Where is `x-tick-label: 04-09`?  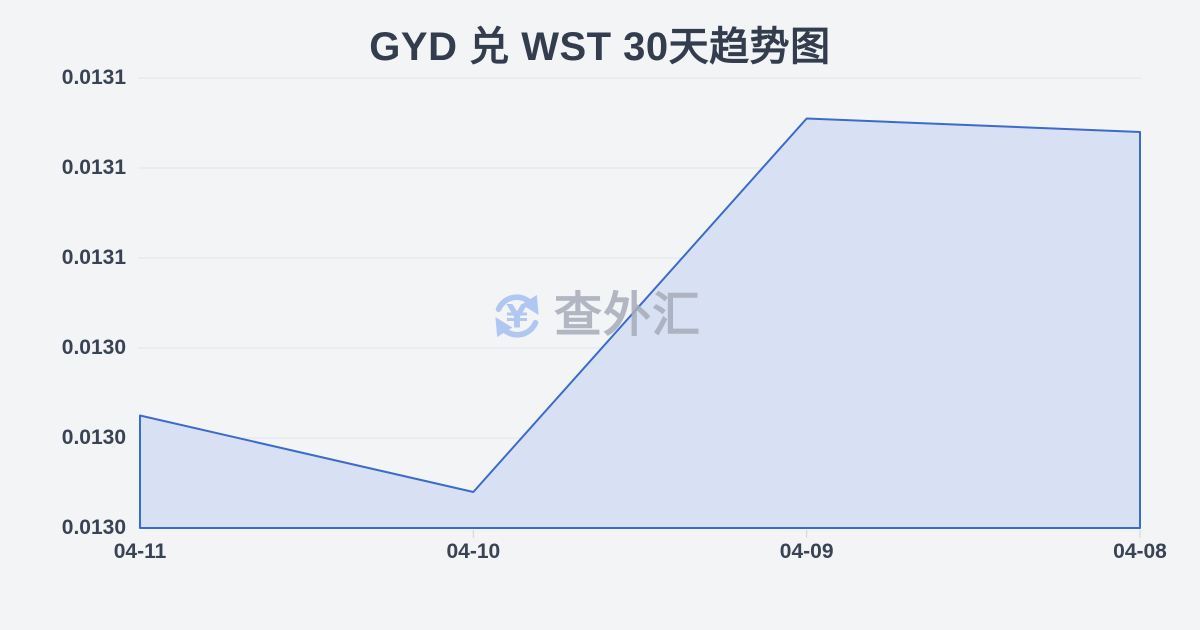
x-tick-label: 04-09 is located at coordinates (806, 551).